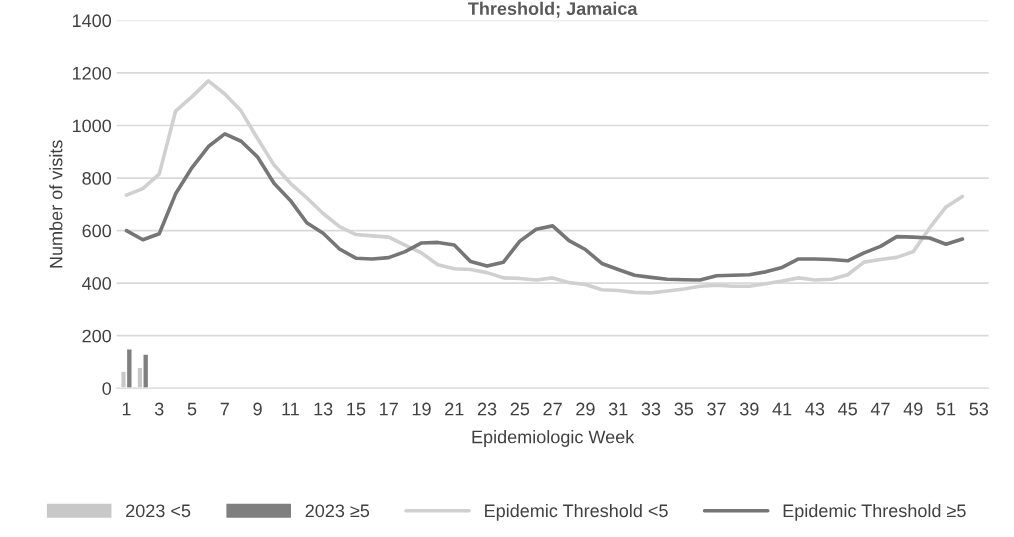 Image resolution: width=1014 pixels, height=537 pixels. Describe the element at coordinates (618, 409) in the screenshot. I see `x-tick-label: 31` at that location.